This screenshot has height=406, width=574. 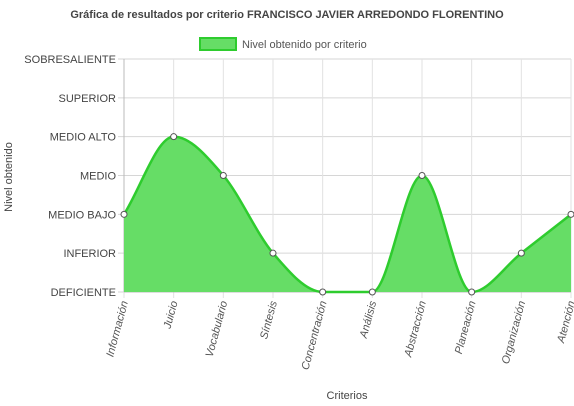 What do you see at coordinates (415, 330) in the screenshot?
I see `x-tick-label: Abstracción` at bounding box center [415, 330].